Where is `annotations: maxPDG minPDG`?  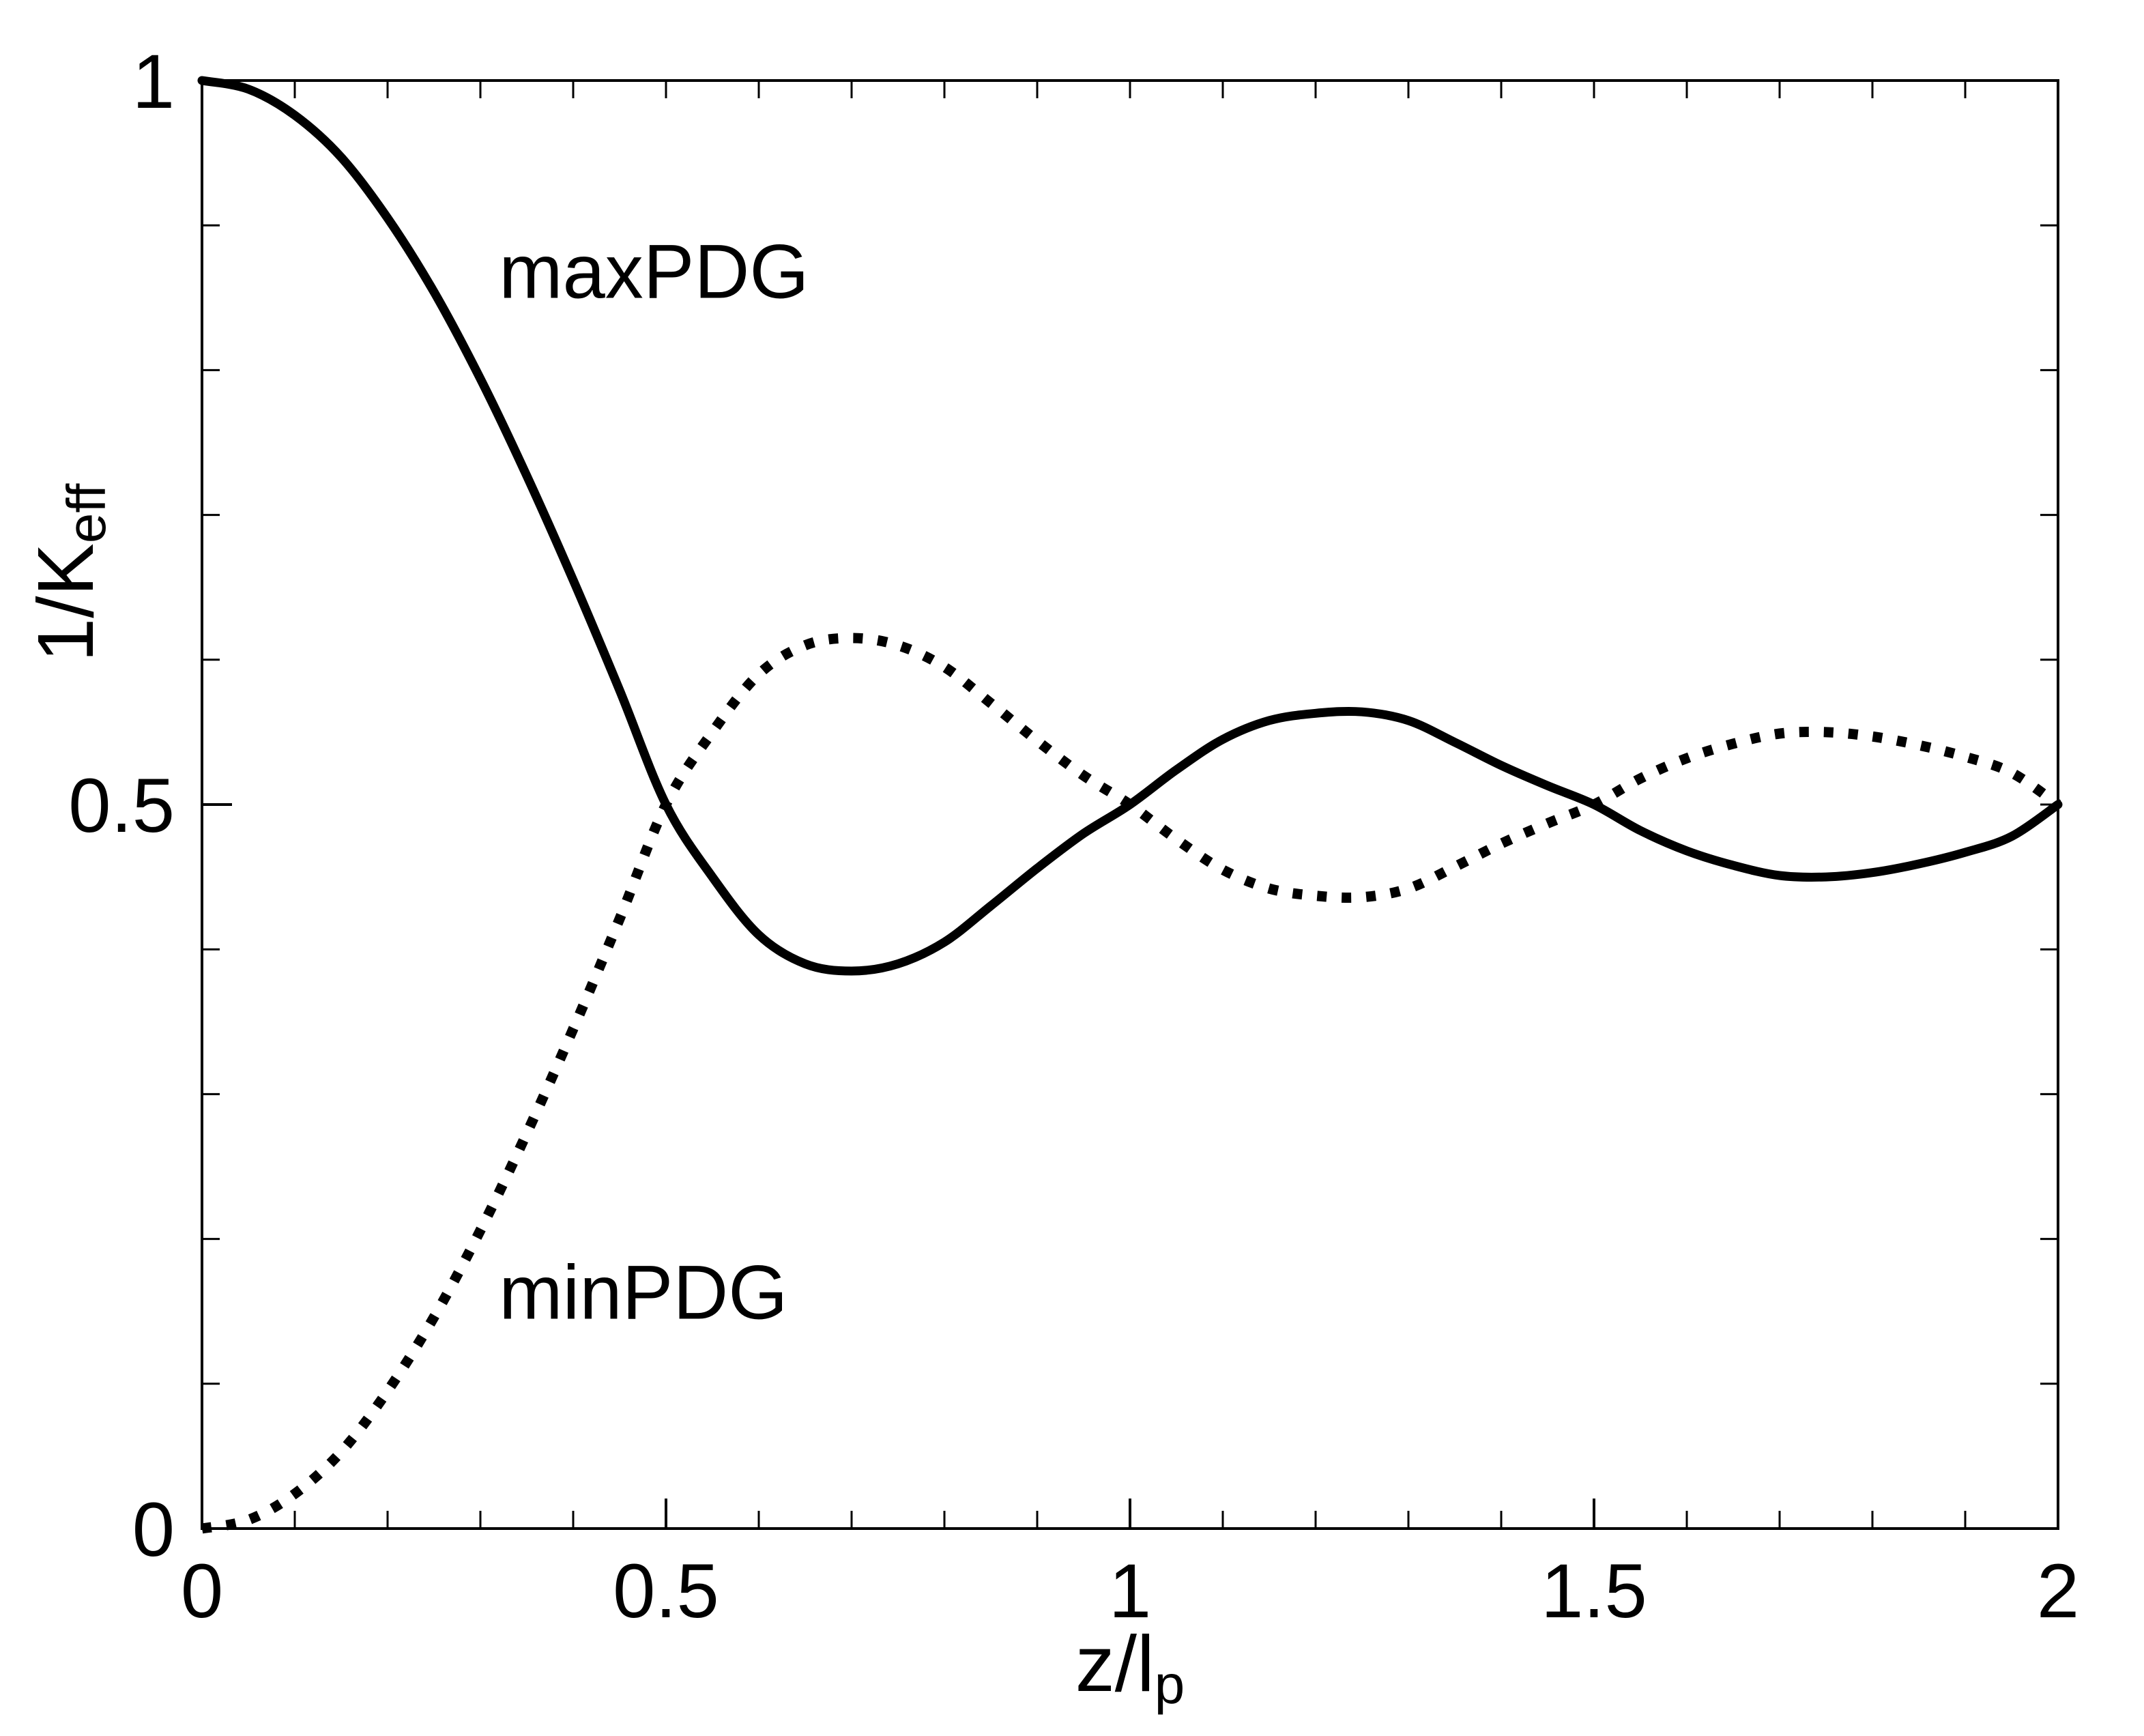
annotations: maxPDG minPDG is located at coordinates (654, 782).